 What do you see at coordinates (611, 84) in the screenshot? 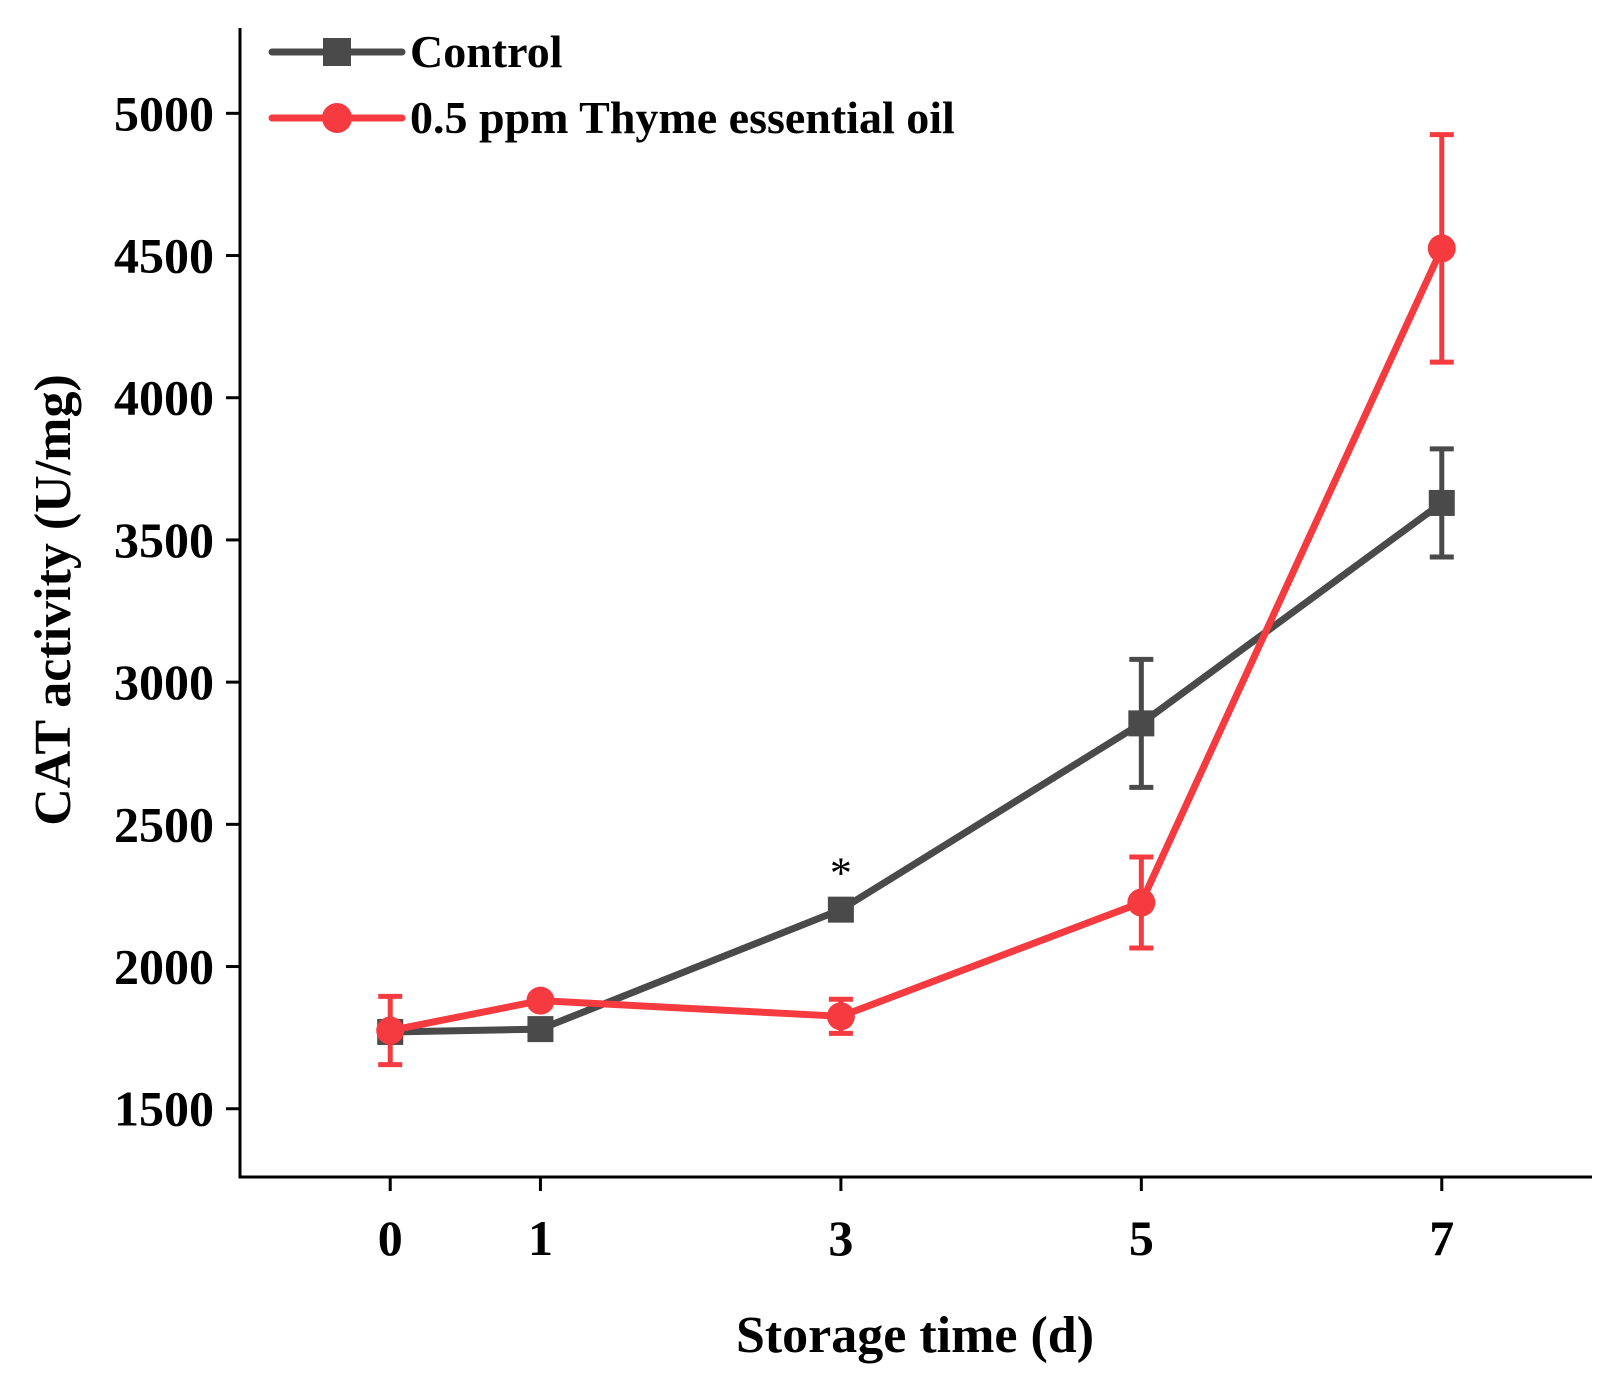
I see `legend: Control 0.5 ppm Thyme essential oil` at bounding box center [611, 84].